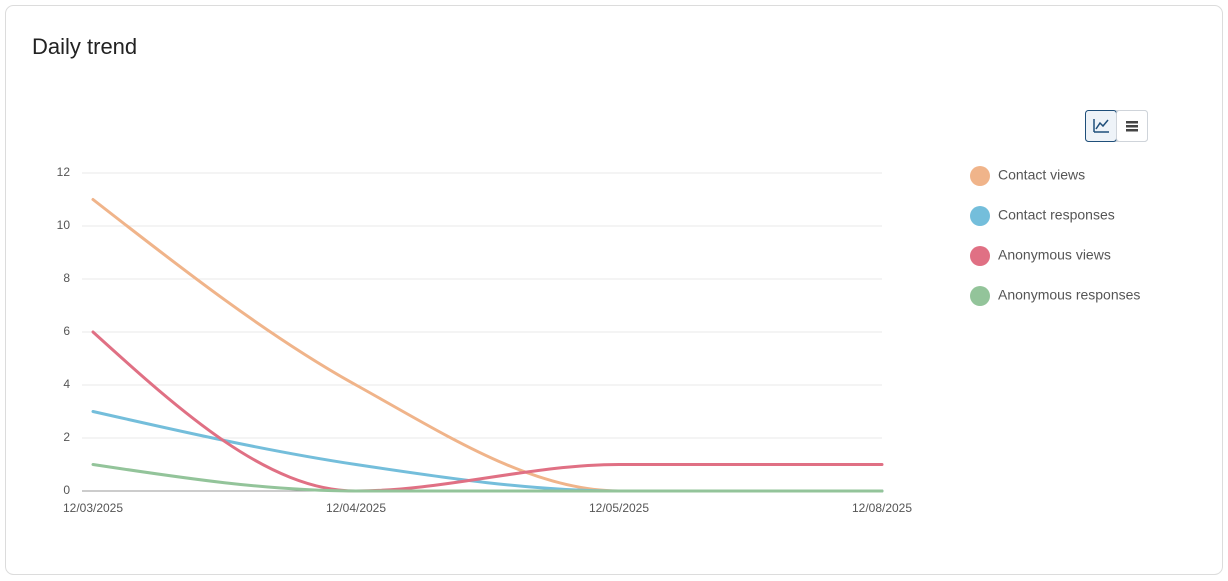 Image resolution: width=1228 pixels, height=581 pixels. I want to click on legend-item: Anonymous responses, so click(1055, 296).